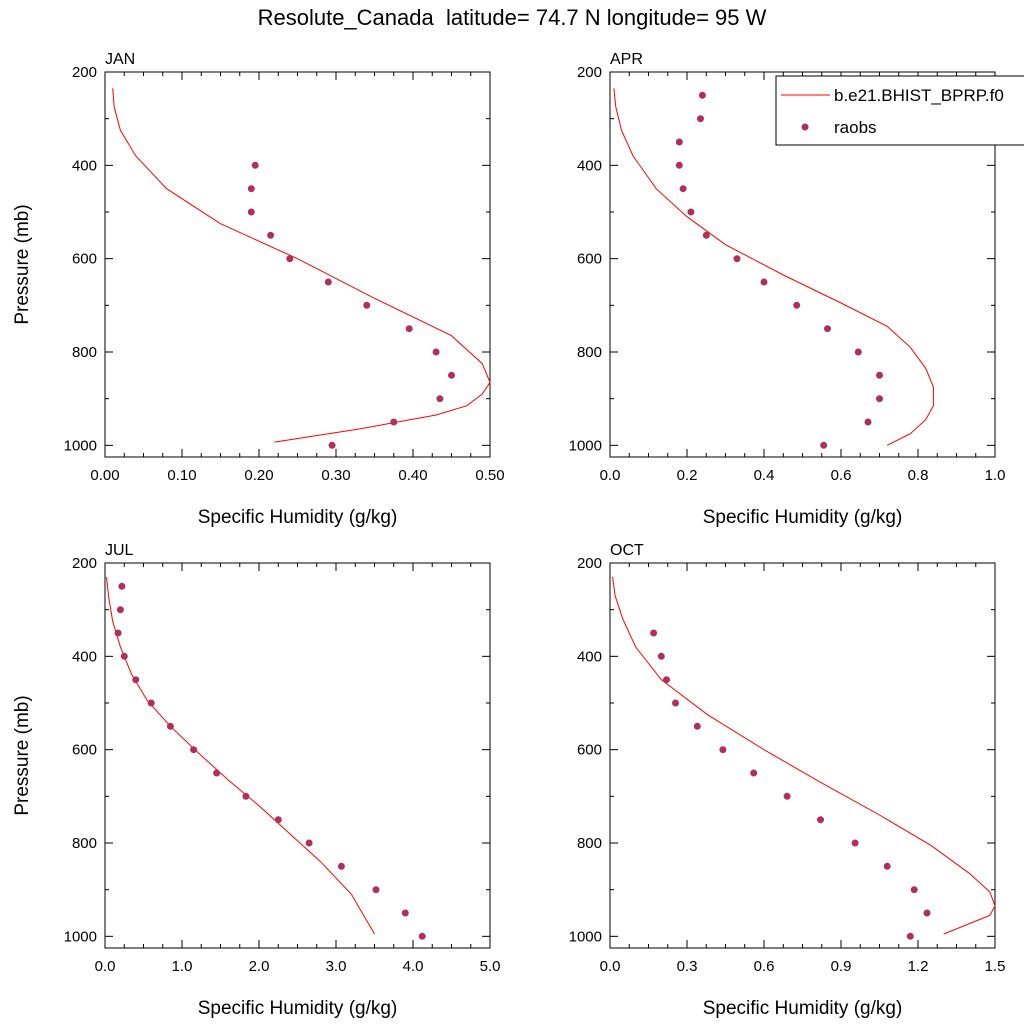 Image resolution: width=1024 pixels, height=1024 pixels. What do you see at coordinates (489, 475) in the screenshot?
I see `x-tick-label: 0.50` at bounding box center [489, 475].